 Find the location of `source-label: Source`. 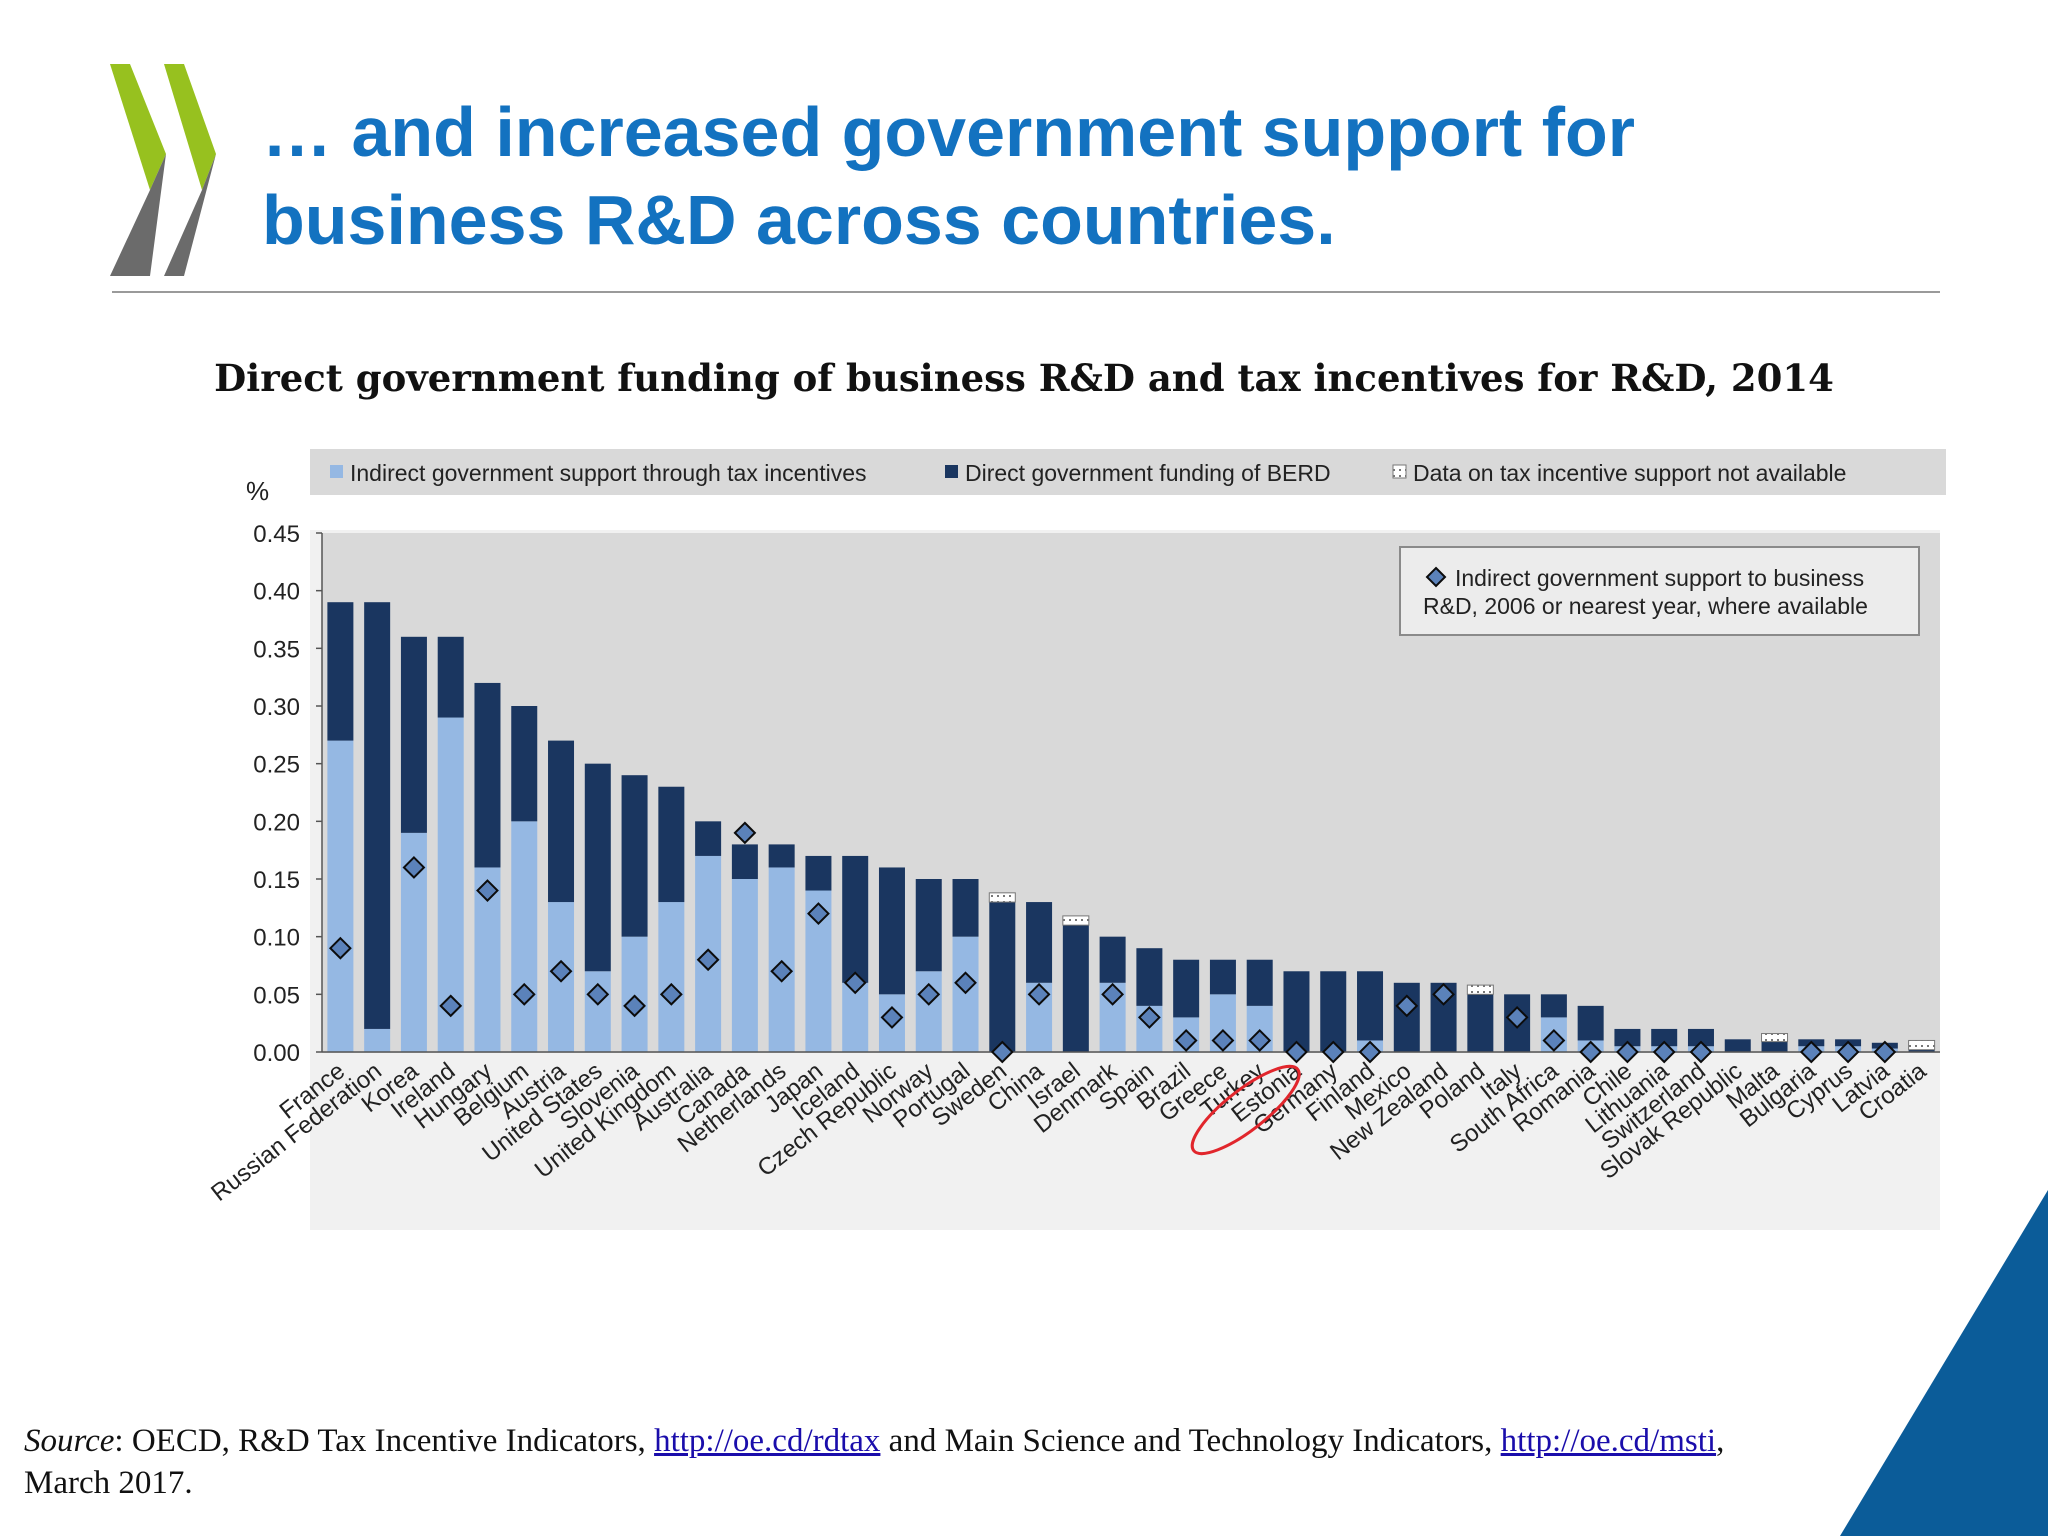

source-label: Source is located at coordinates (69, 1441).